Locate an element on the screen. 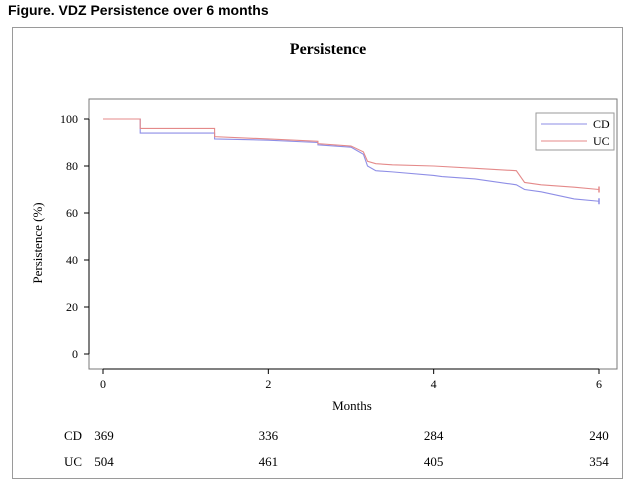  risk-row-label: CD is located at coordinates (73, 435).